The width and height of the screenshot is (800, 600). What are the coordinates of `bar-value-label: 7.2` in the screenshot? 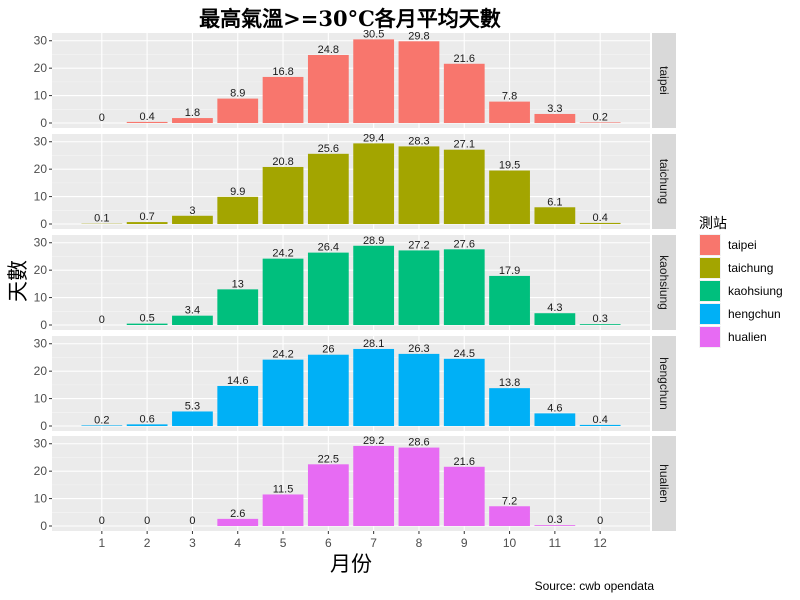 It's located at (509, 501).